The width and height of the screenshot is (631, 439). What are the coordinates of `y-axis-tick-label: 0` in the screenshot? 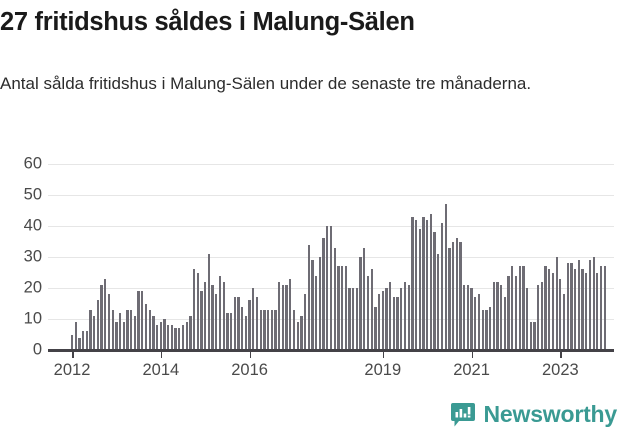 It's located at (37, 349).